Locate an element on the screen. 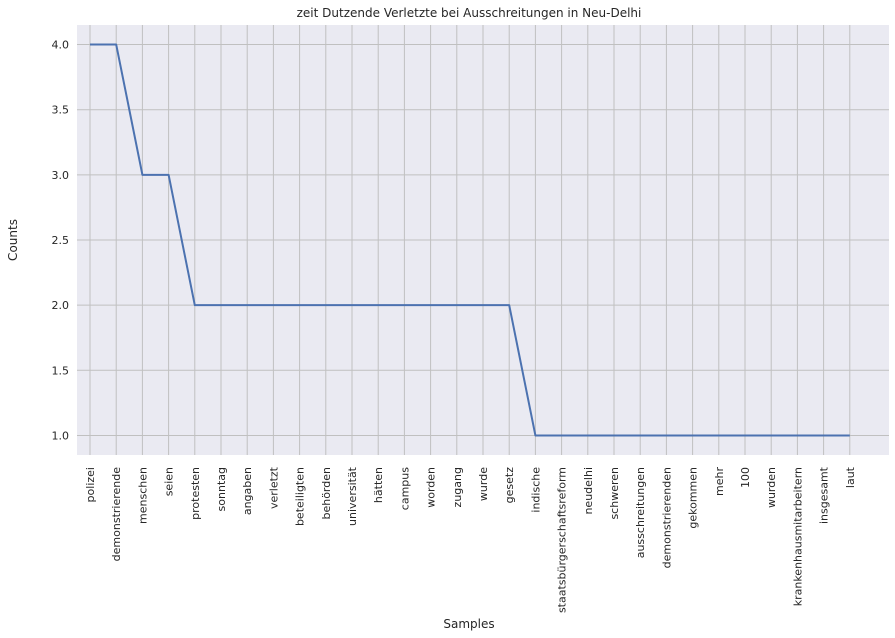  y-tick-label: 1.5 is located at coordinates (61, 370).